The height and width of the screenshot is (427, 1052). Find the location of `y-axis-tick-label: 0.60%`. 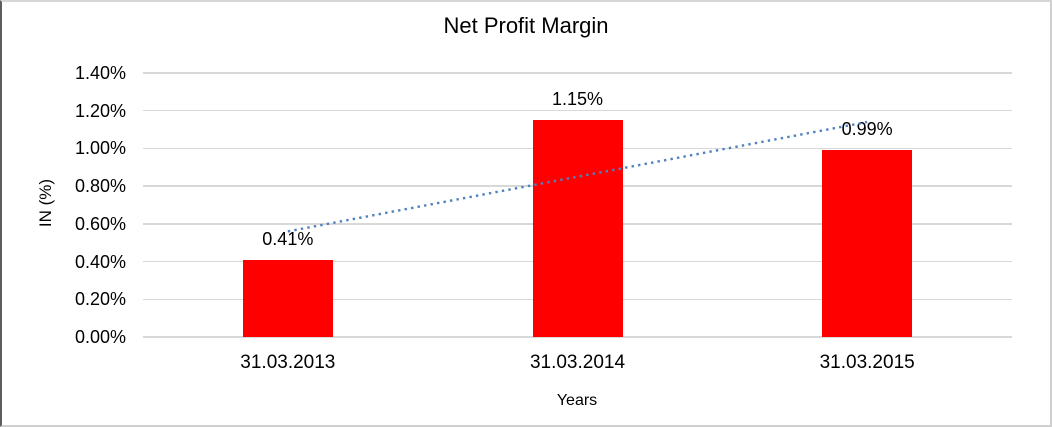

y-axis-tick-label: 0.60% is located at coordinates (100, 223).